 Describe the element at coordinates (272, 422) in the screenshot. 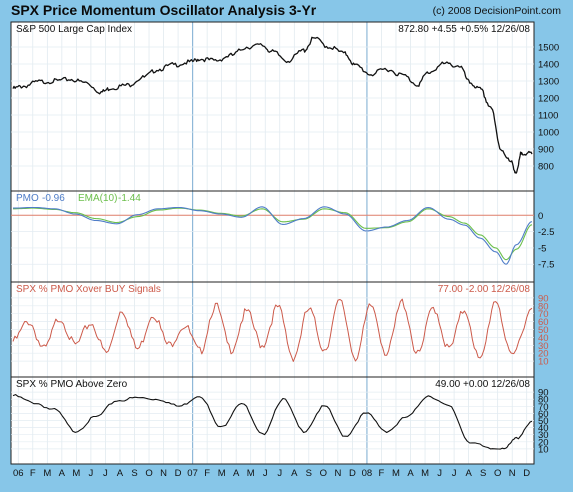

I see `above-zero-series-line` at that location.